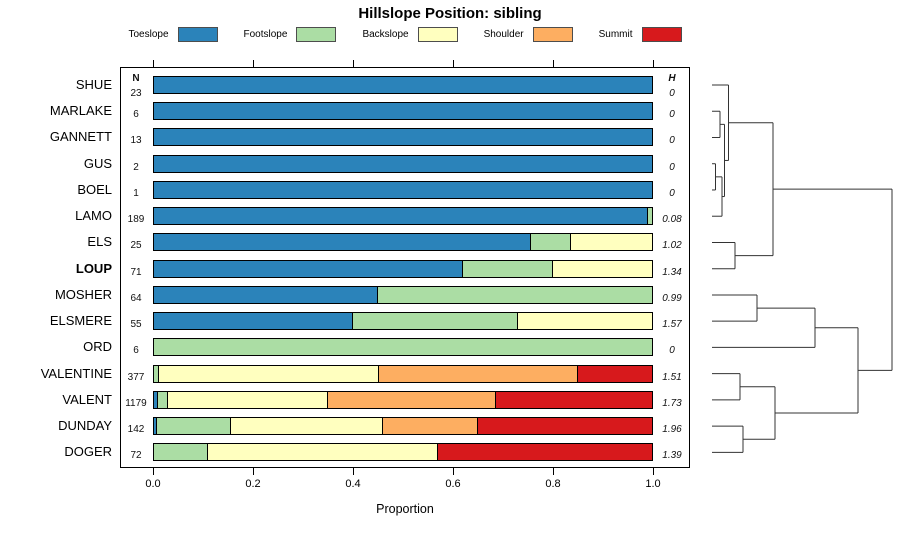 The image size is (900, 540). What do you see at coordinates (672, 456) in the screenshot?
I see `h-value: 1.39` at bounding box center [672, 456].